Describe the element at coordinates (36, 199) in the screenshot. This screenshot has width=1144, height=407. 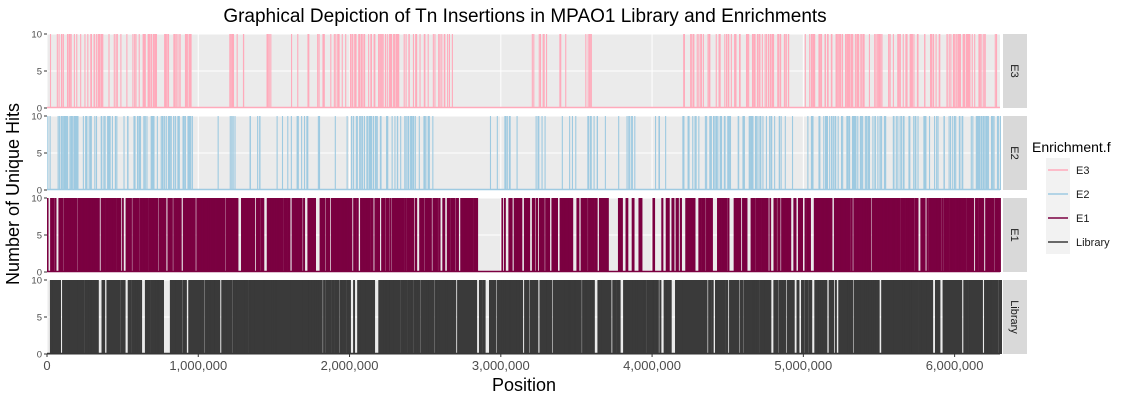
I see `y-tick-label: 10` at that location.